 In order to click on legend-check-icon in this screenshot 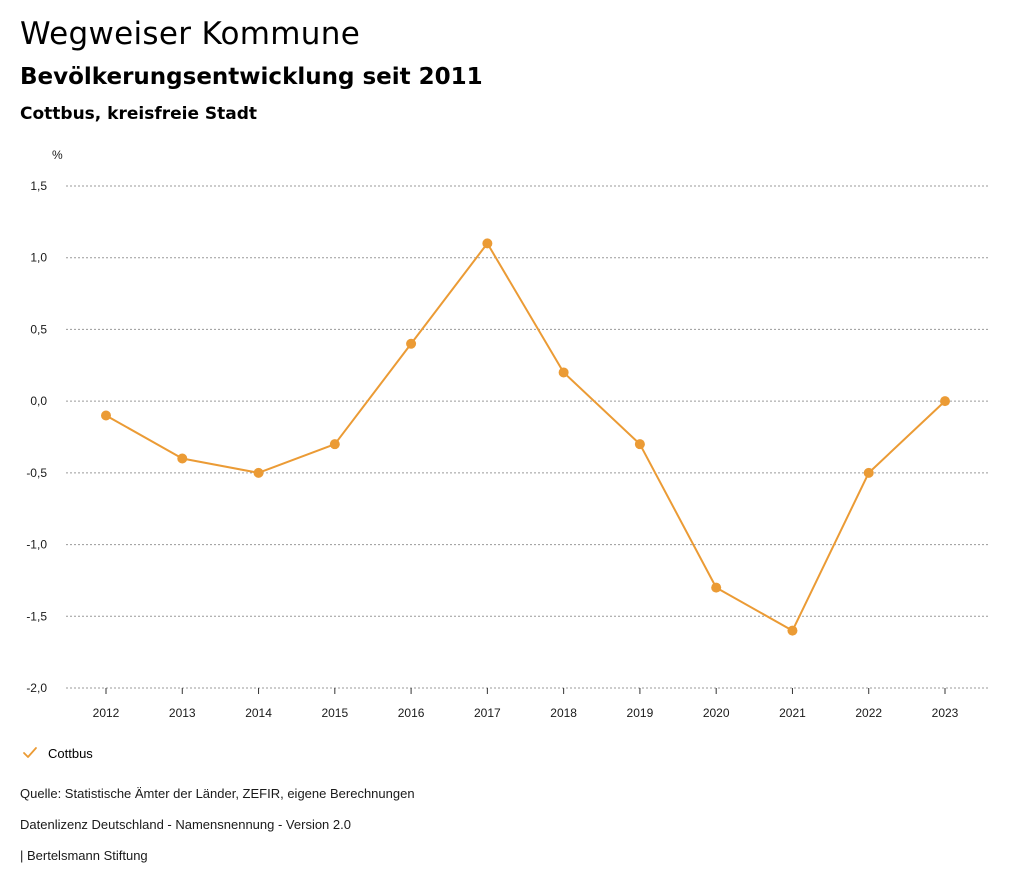, I will do `click(30, 752)`.